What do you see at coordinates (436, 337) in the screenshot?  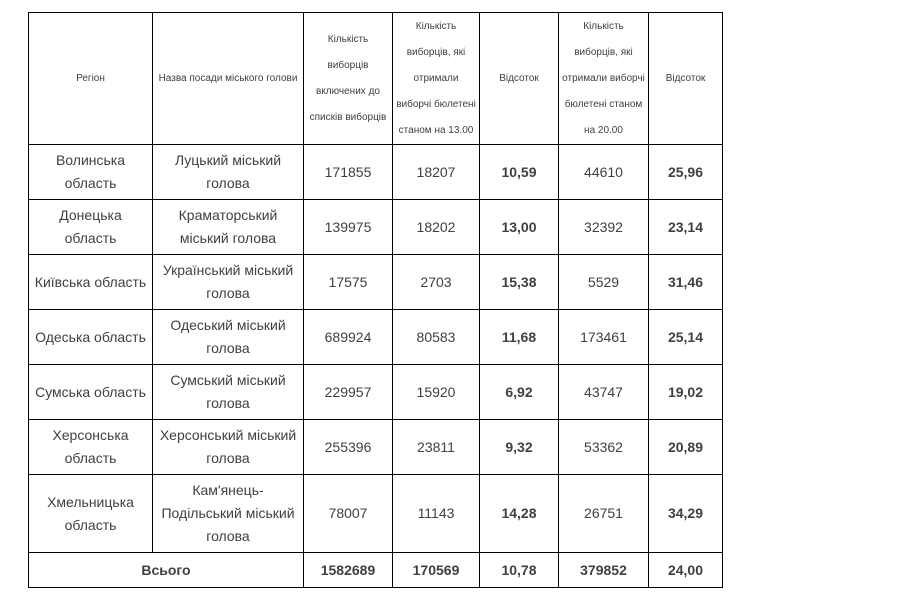 I see `ballots-13-cell: 80583` at bounding box center [436, 337].